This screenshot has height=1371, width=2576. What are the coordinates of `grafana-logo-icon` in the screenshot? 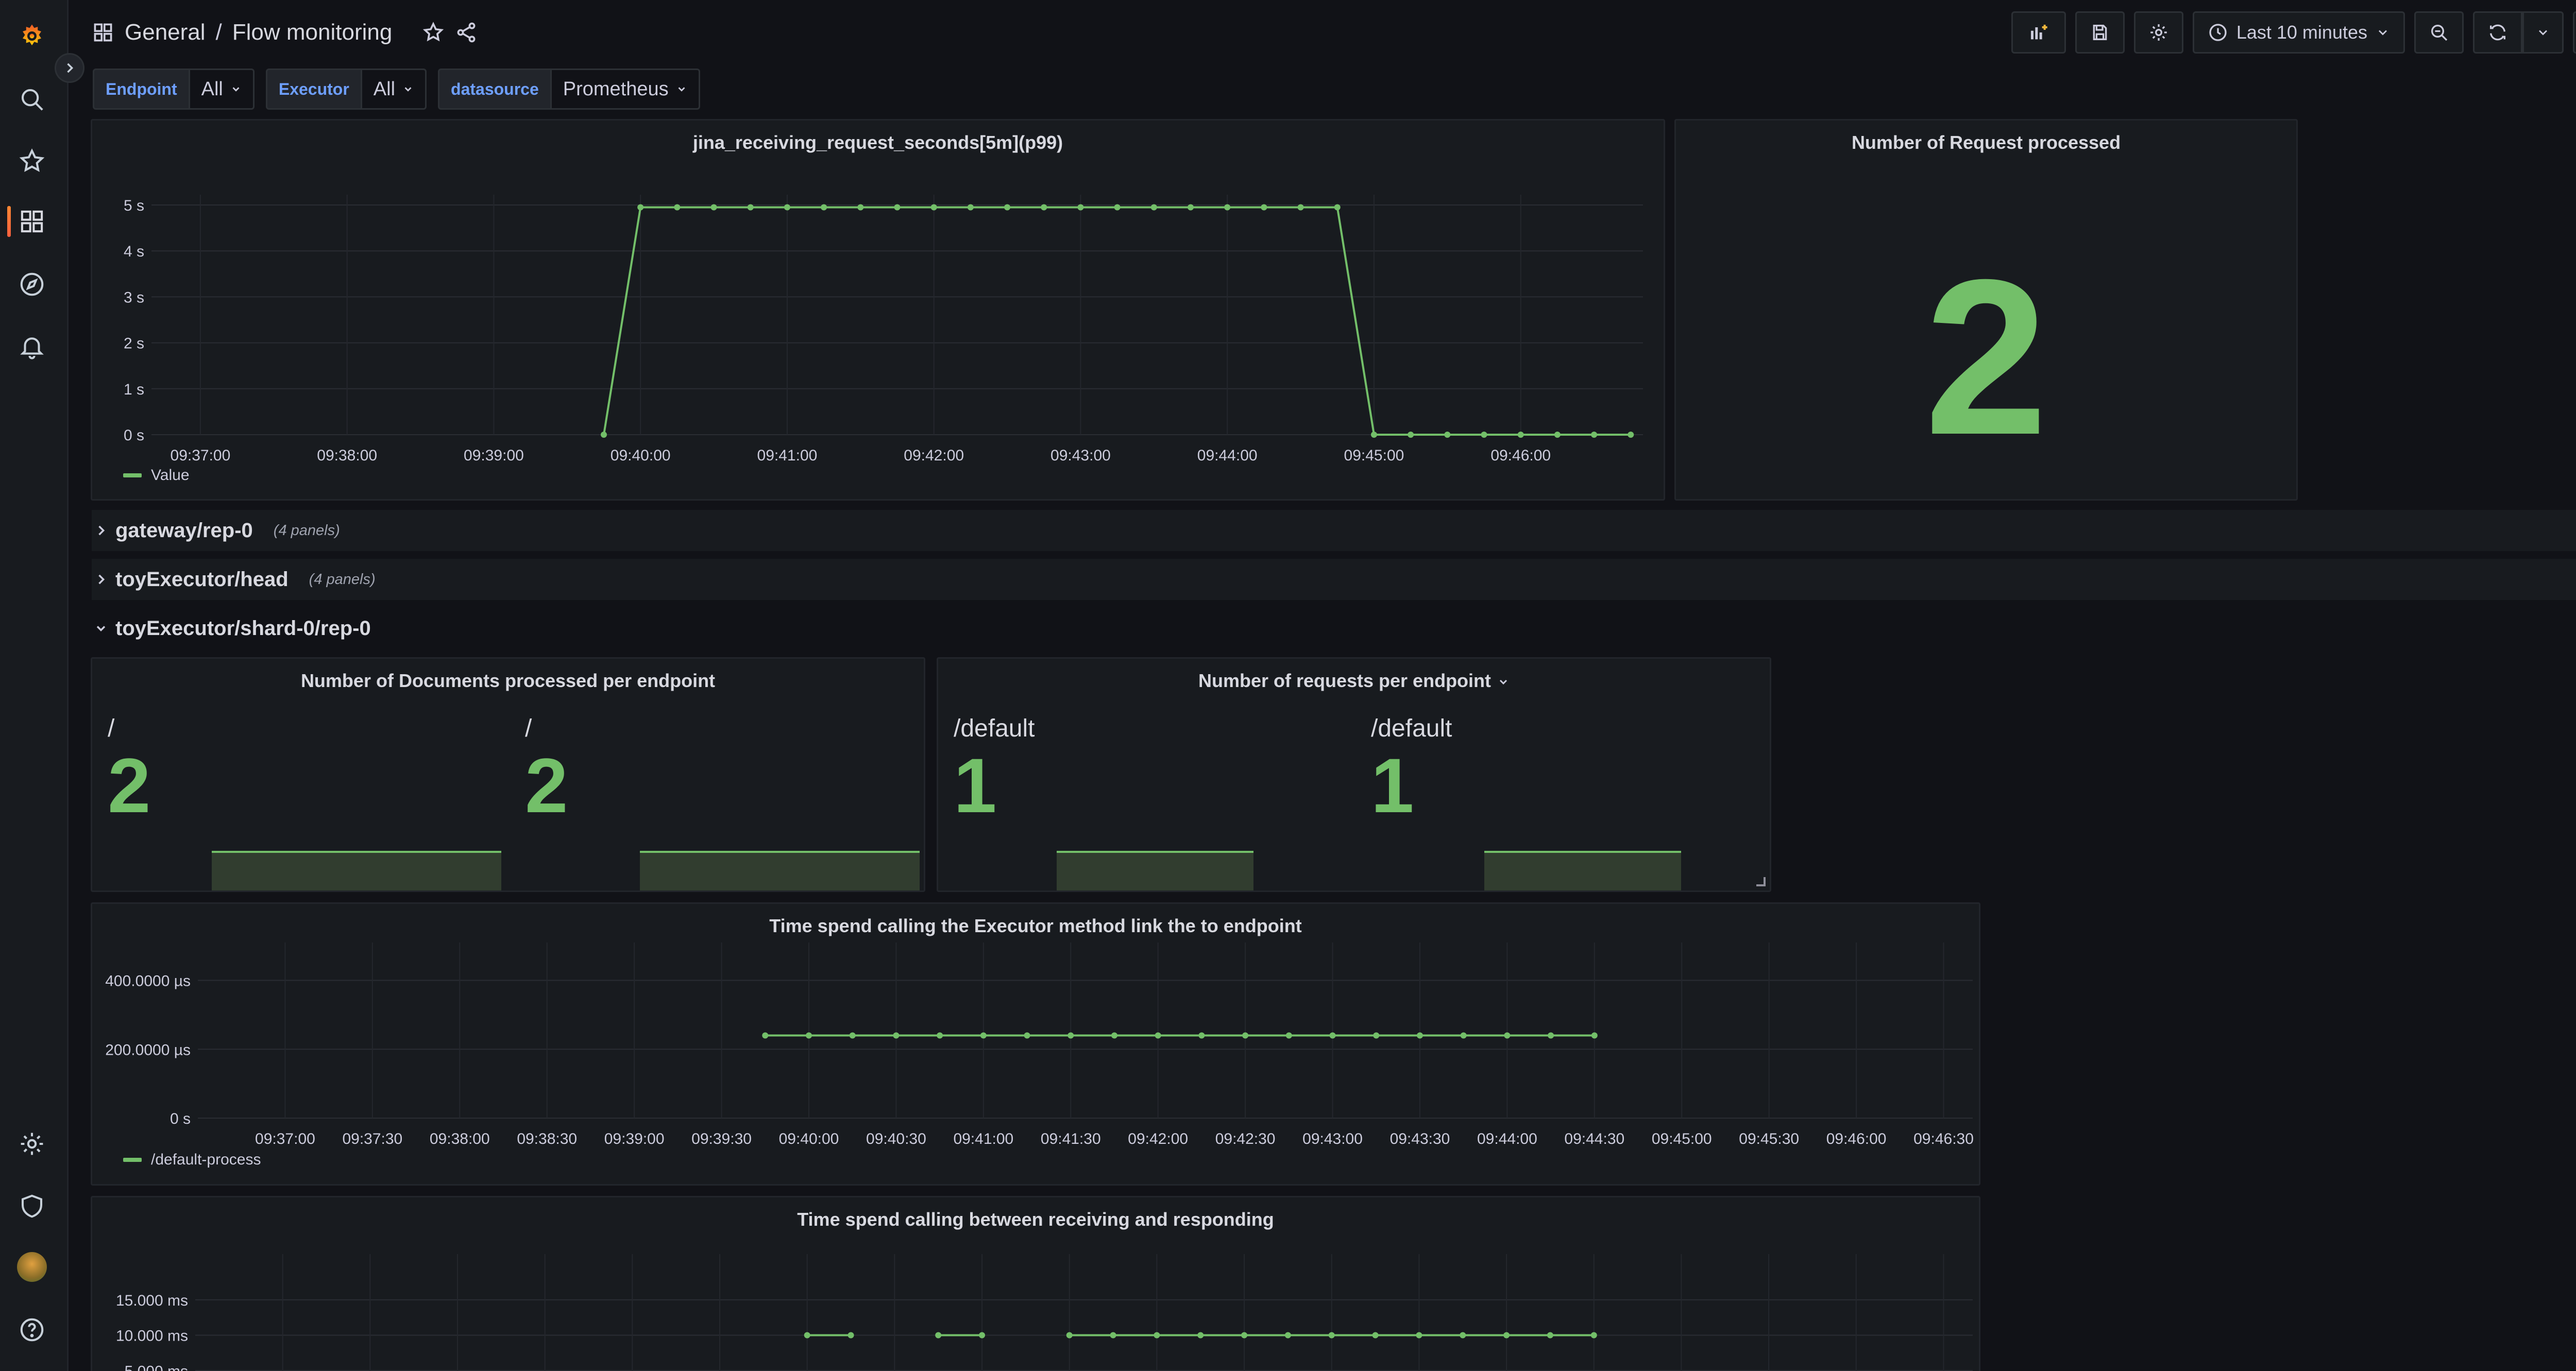 It's located at (31, 36).